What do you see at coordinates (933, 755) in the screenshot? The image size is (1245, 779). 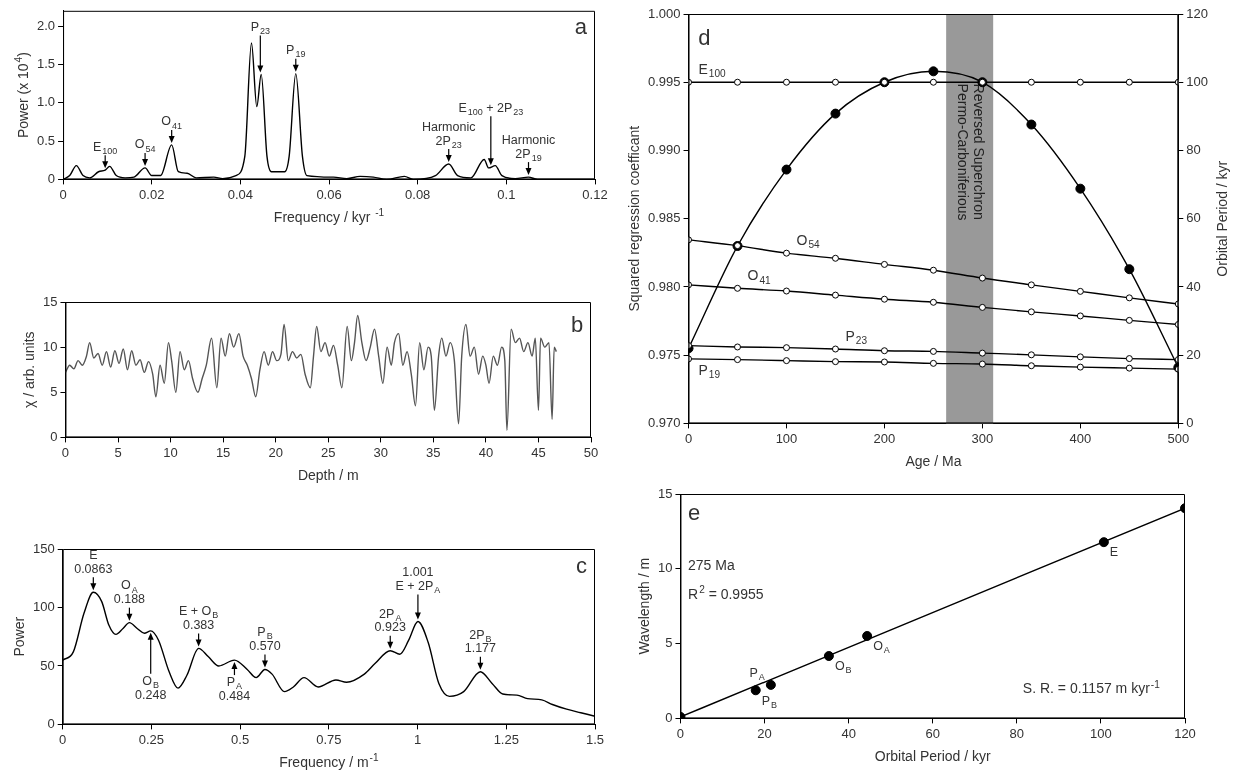 I see `x-axis-title: Orbital Period / kyr` at bounding box center [933, 755].